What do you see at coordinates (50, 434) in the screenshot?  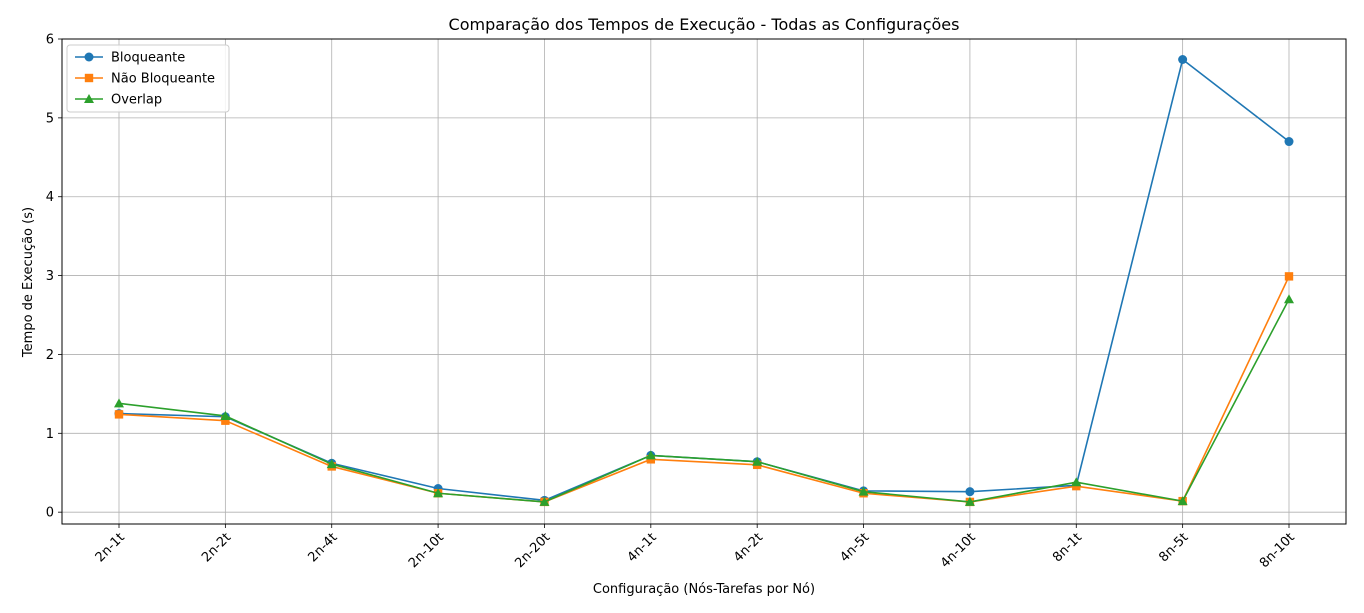 I see `y-tick-label: 1` at bounding box center [50, 434].